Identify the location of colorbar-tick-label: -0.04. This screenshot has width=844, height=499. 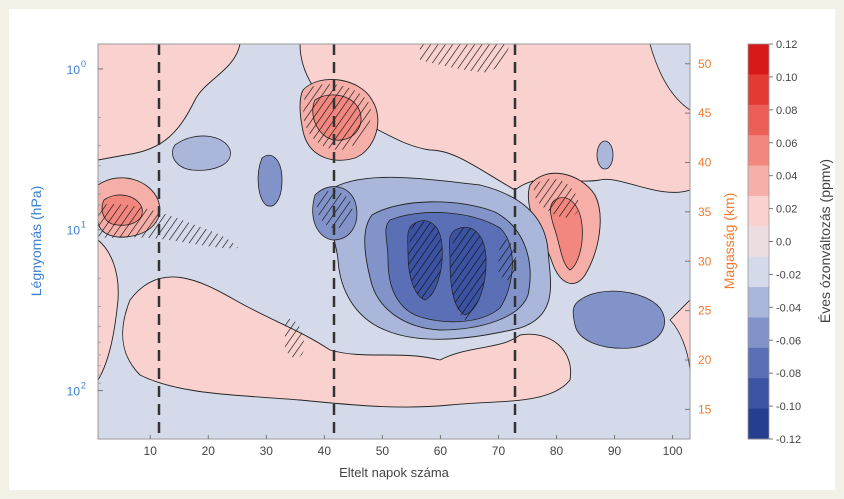
(788, 308).